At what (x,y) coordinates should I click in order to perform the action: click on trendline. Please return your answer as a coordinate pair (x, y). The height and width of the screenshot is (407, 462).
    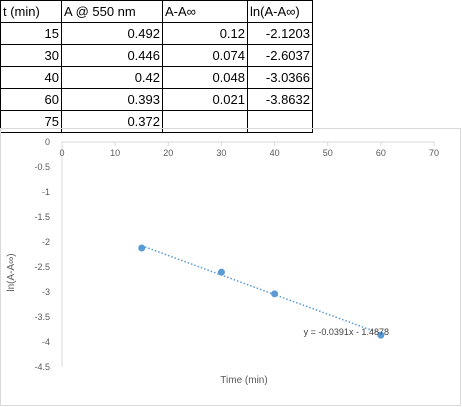
    Looking at the image, I should click on (261, 290).